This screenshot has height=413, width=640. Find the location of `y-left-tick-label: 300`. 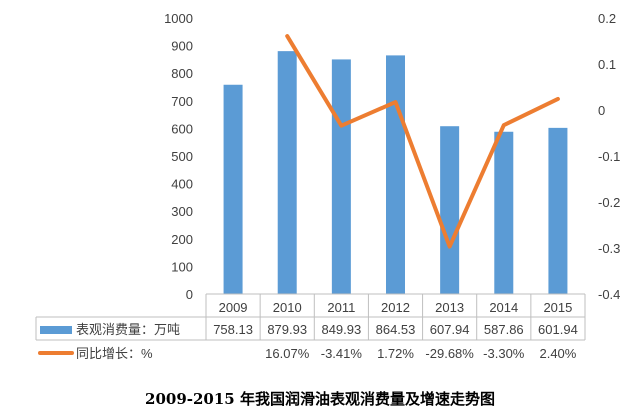

y-left-tick-label: 300 is located at coordinates (182, 211).